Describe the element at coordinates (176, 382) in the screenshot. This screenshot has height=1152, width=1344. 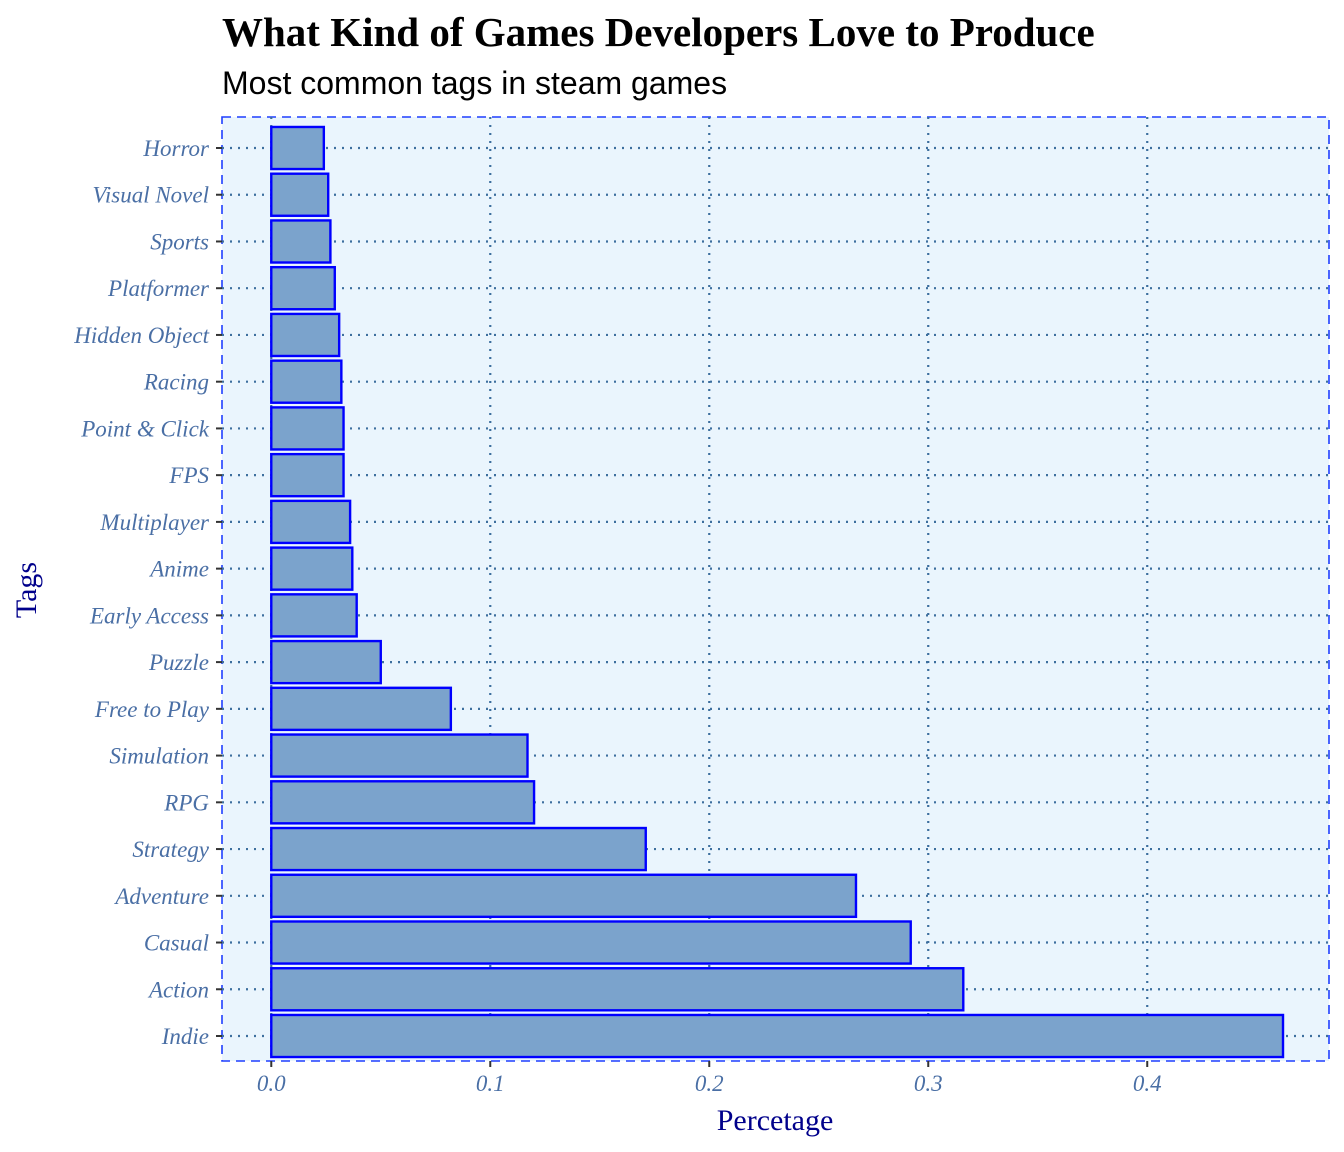
I see `y-tick-label: Racing` at that location.